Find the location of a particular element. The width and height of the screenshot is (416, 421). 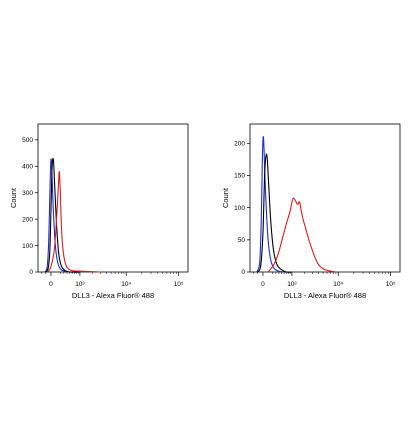

y-tick-label: 400 is located at coordinates (27, 166).